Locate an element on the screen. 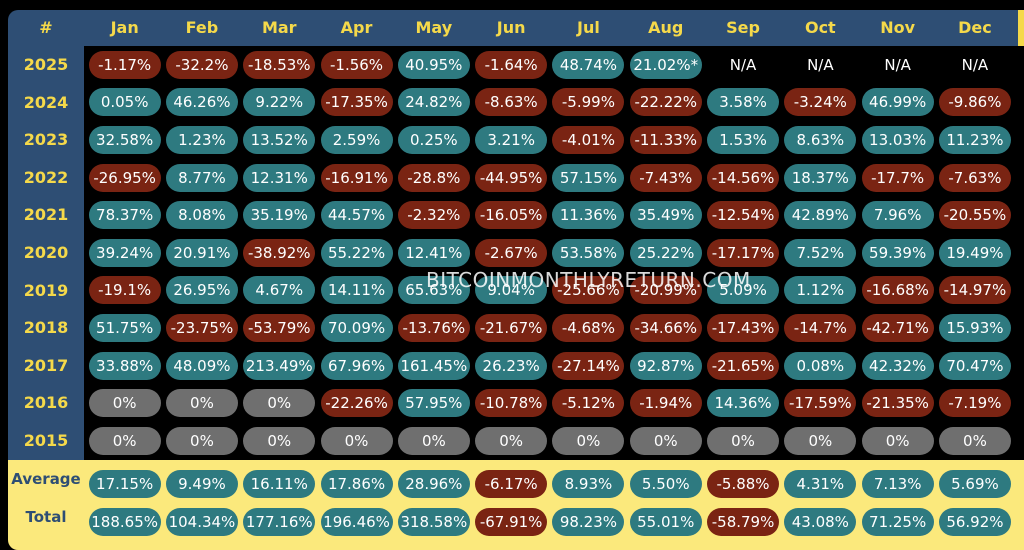 Image resolution: width=1024 pixels, height=550 pixels. return-cell: 39.24% is located at coordinates (124, 252).